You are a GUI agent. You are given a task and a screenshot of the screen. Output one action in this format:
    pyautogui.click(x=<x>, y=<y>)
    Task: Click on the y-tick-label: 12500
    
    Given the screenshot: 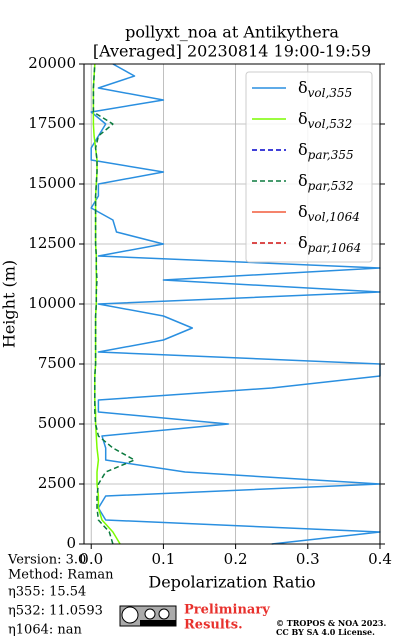 What is the action you would take?
    pyautogui.click(x=52, y=243)
    